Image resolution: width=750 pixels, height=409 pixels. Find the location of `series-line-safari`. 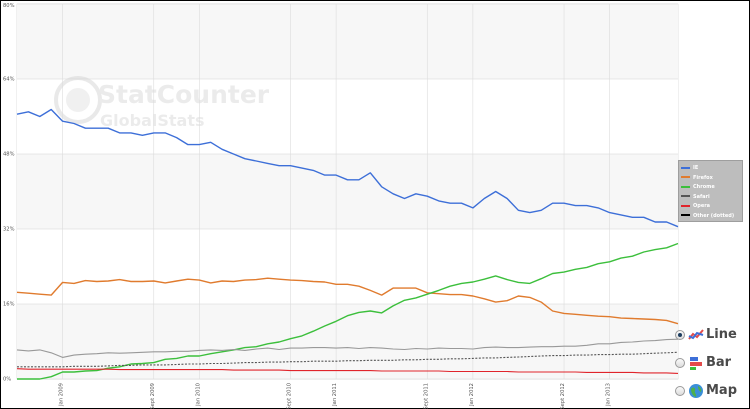

series-line-safari is located at coordinates (348, 359).